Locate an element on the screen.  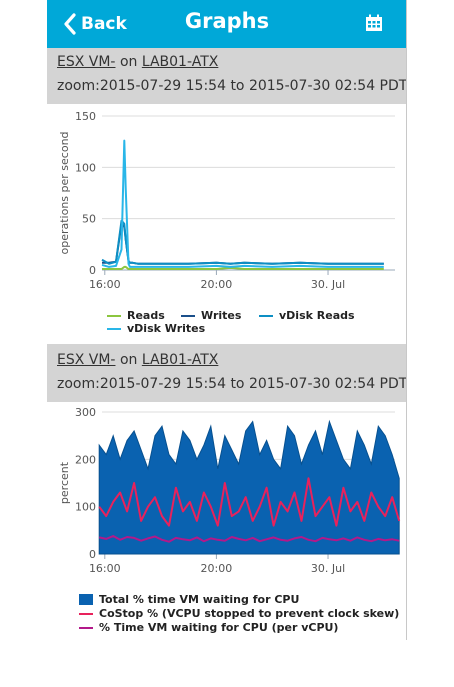
legend-vdisk-writes: vDisk Writes is located at coordinates (156, 328).